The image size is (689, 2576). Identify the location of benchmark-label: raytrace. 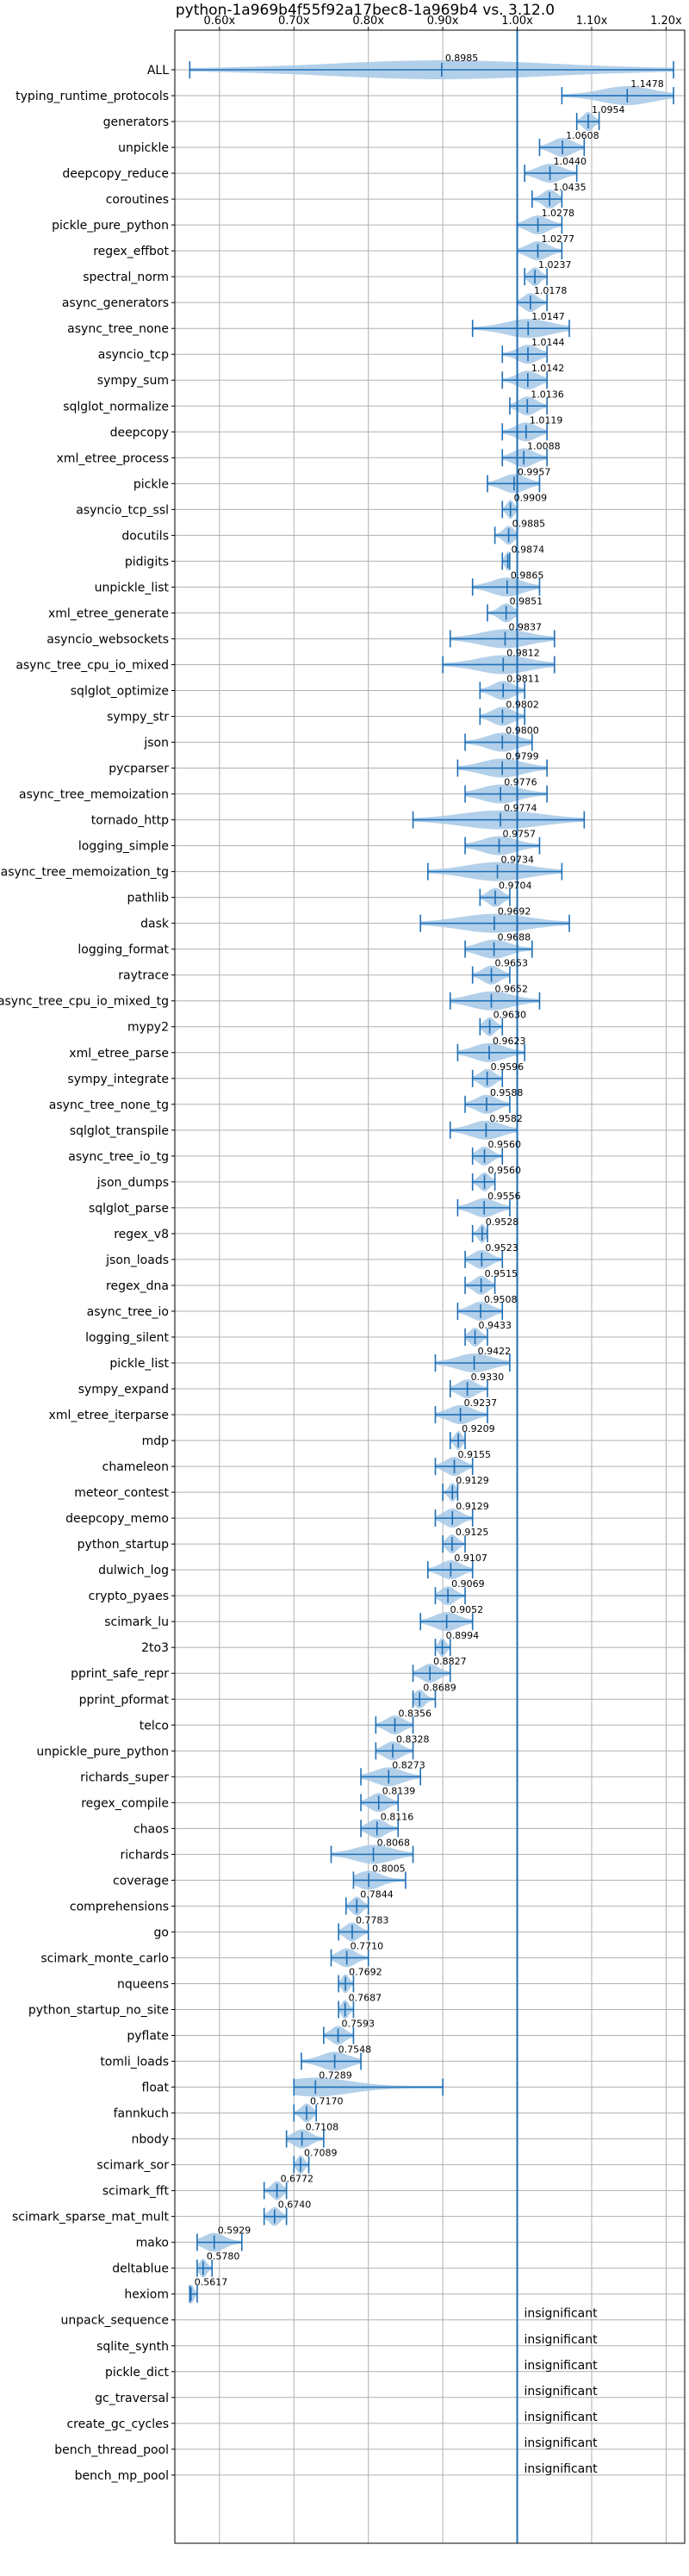
(143, 976).